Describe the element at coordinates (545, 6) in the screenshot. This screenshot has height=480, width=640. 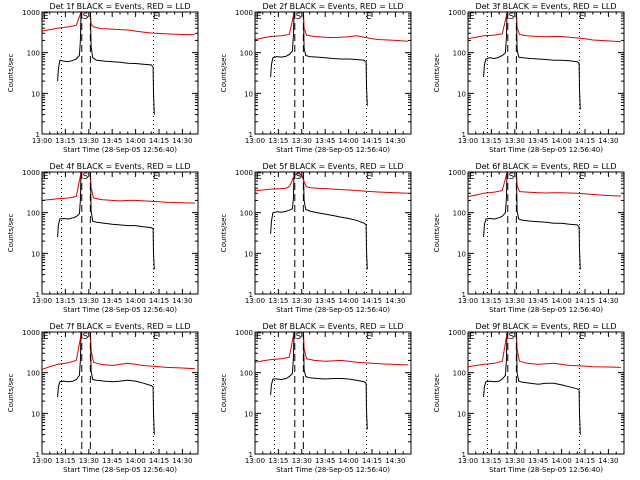
I see `panel-title: Det 3f BLACK = Events, RED = LLD` at that location.